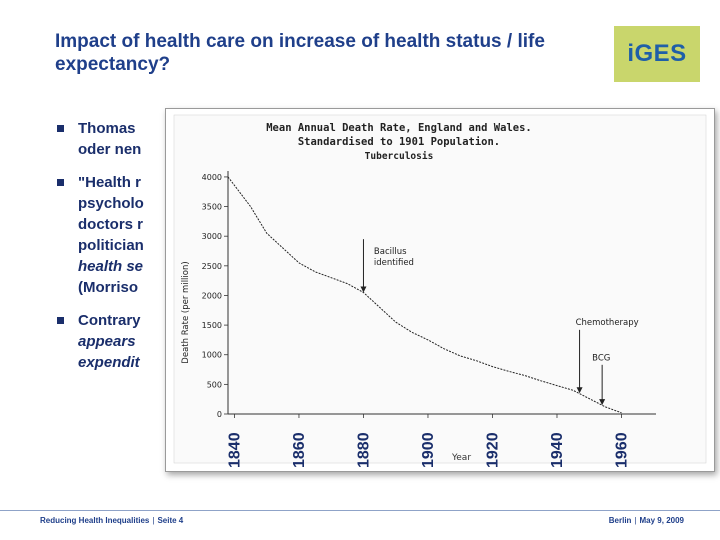  What do you see at coordinates (399, 156) in the screenshot?
I see `chart-subtitle-disease: Tuberculosis` at bounding box center [399, 156].